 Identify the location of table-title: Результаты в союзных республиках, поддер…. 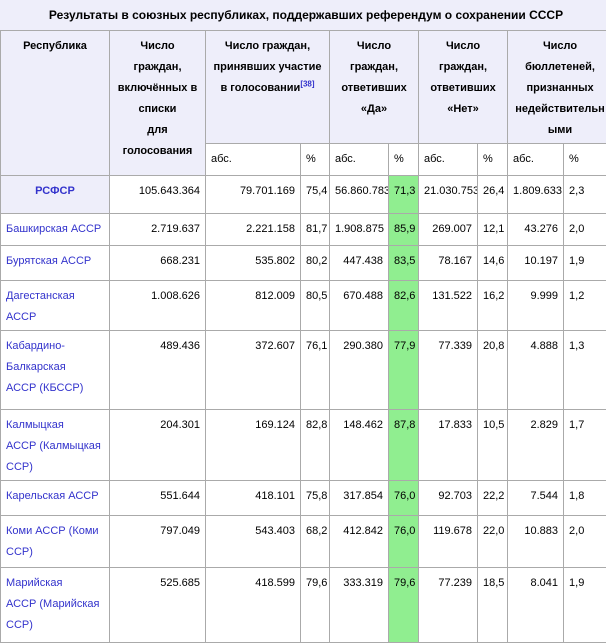
(303, 15).